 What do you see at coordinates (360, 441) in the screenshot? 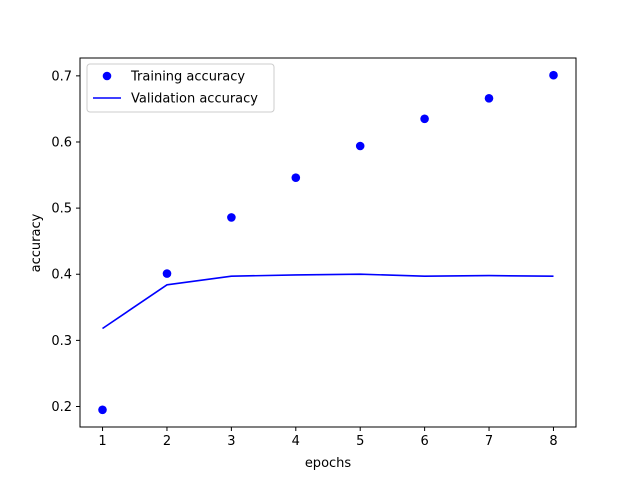
I see `x-tick-label: 5` at bounding box center [360, 441].